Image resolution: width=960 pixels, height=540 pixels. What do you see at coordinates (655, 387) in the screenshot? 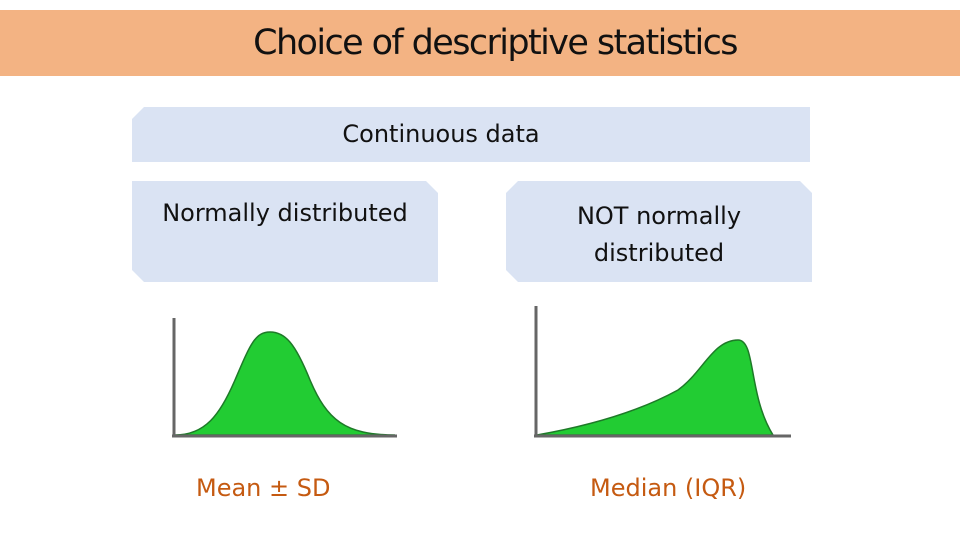
I see `skewed-curve-fill` at bounding box center [655, 387].